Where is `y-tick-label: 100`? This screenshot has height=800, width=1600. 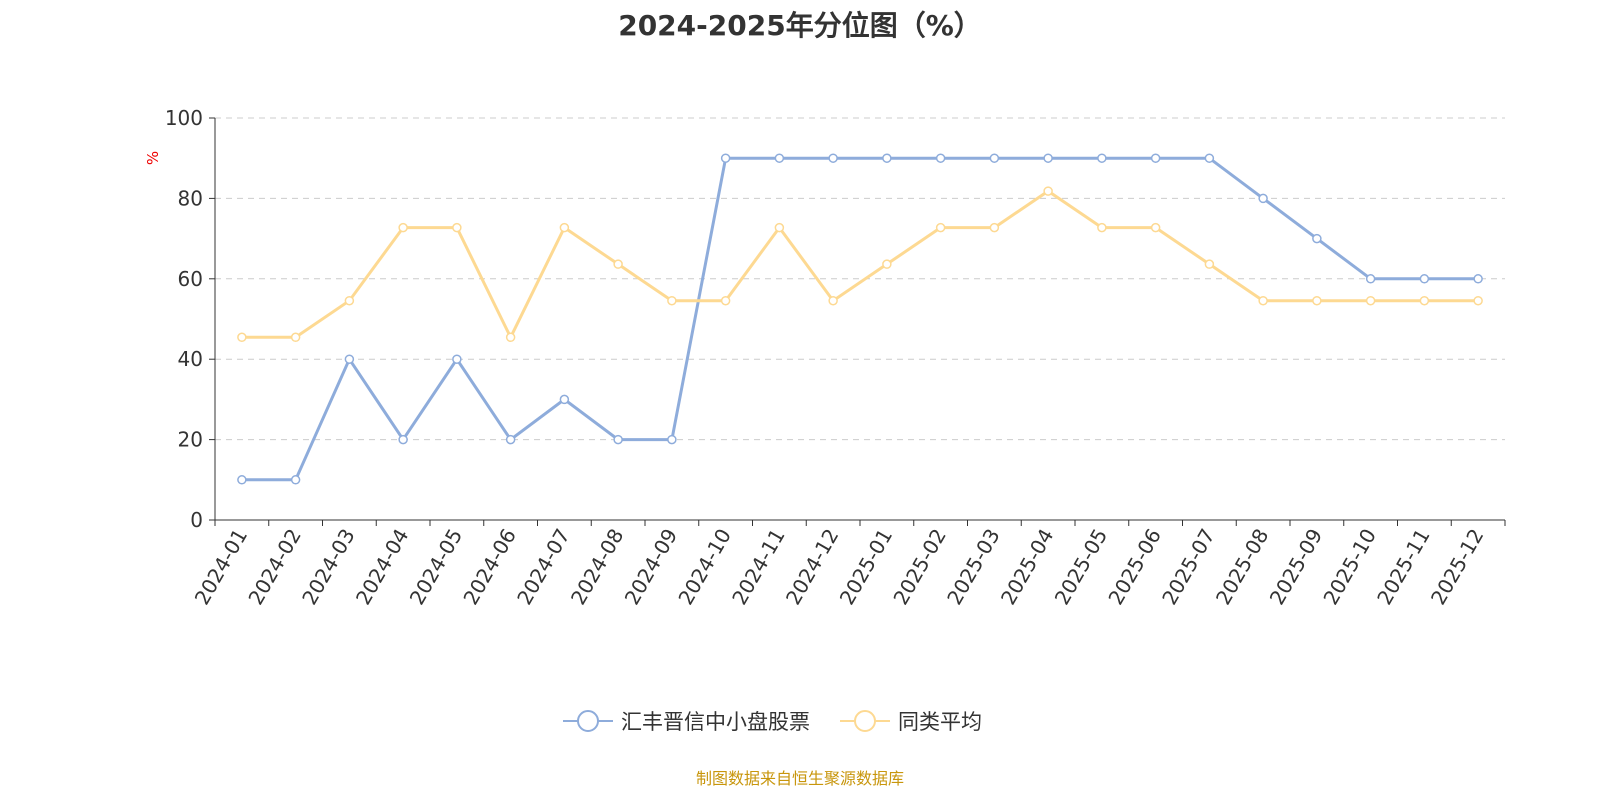 y-tick-label: 100 is located at coordinates (184, 118).